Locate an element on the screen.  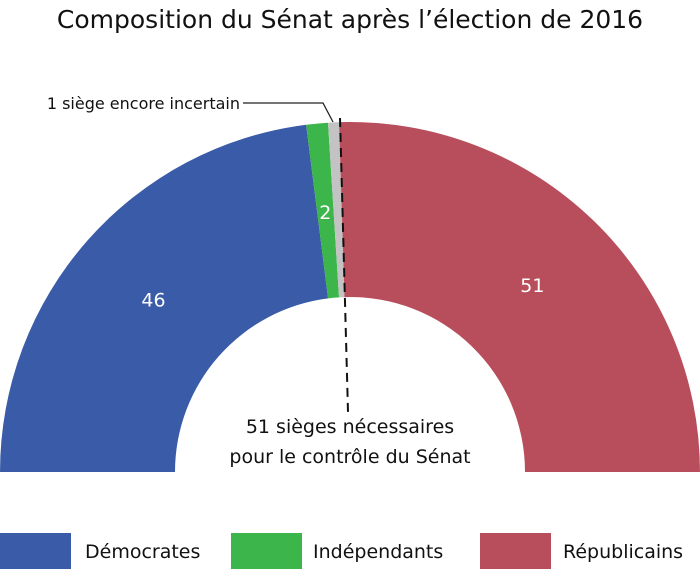
uncertain-leader-line is located at coordinates (288, 112).